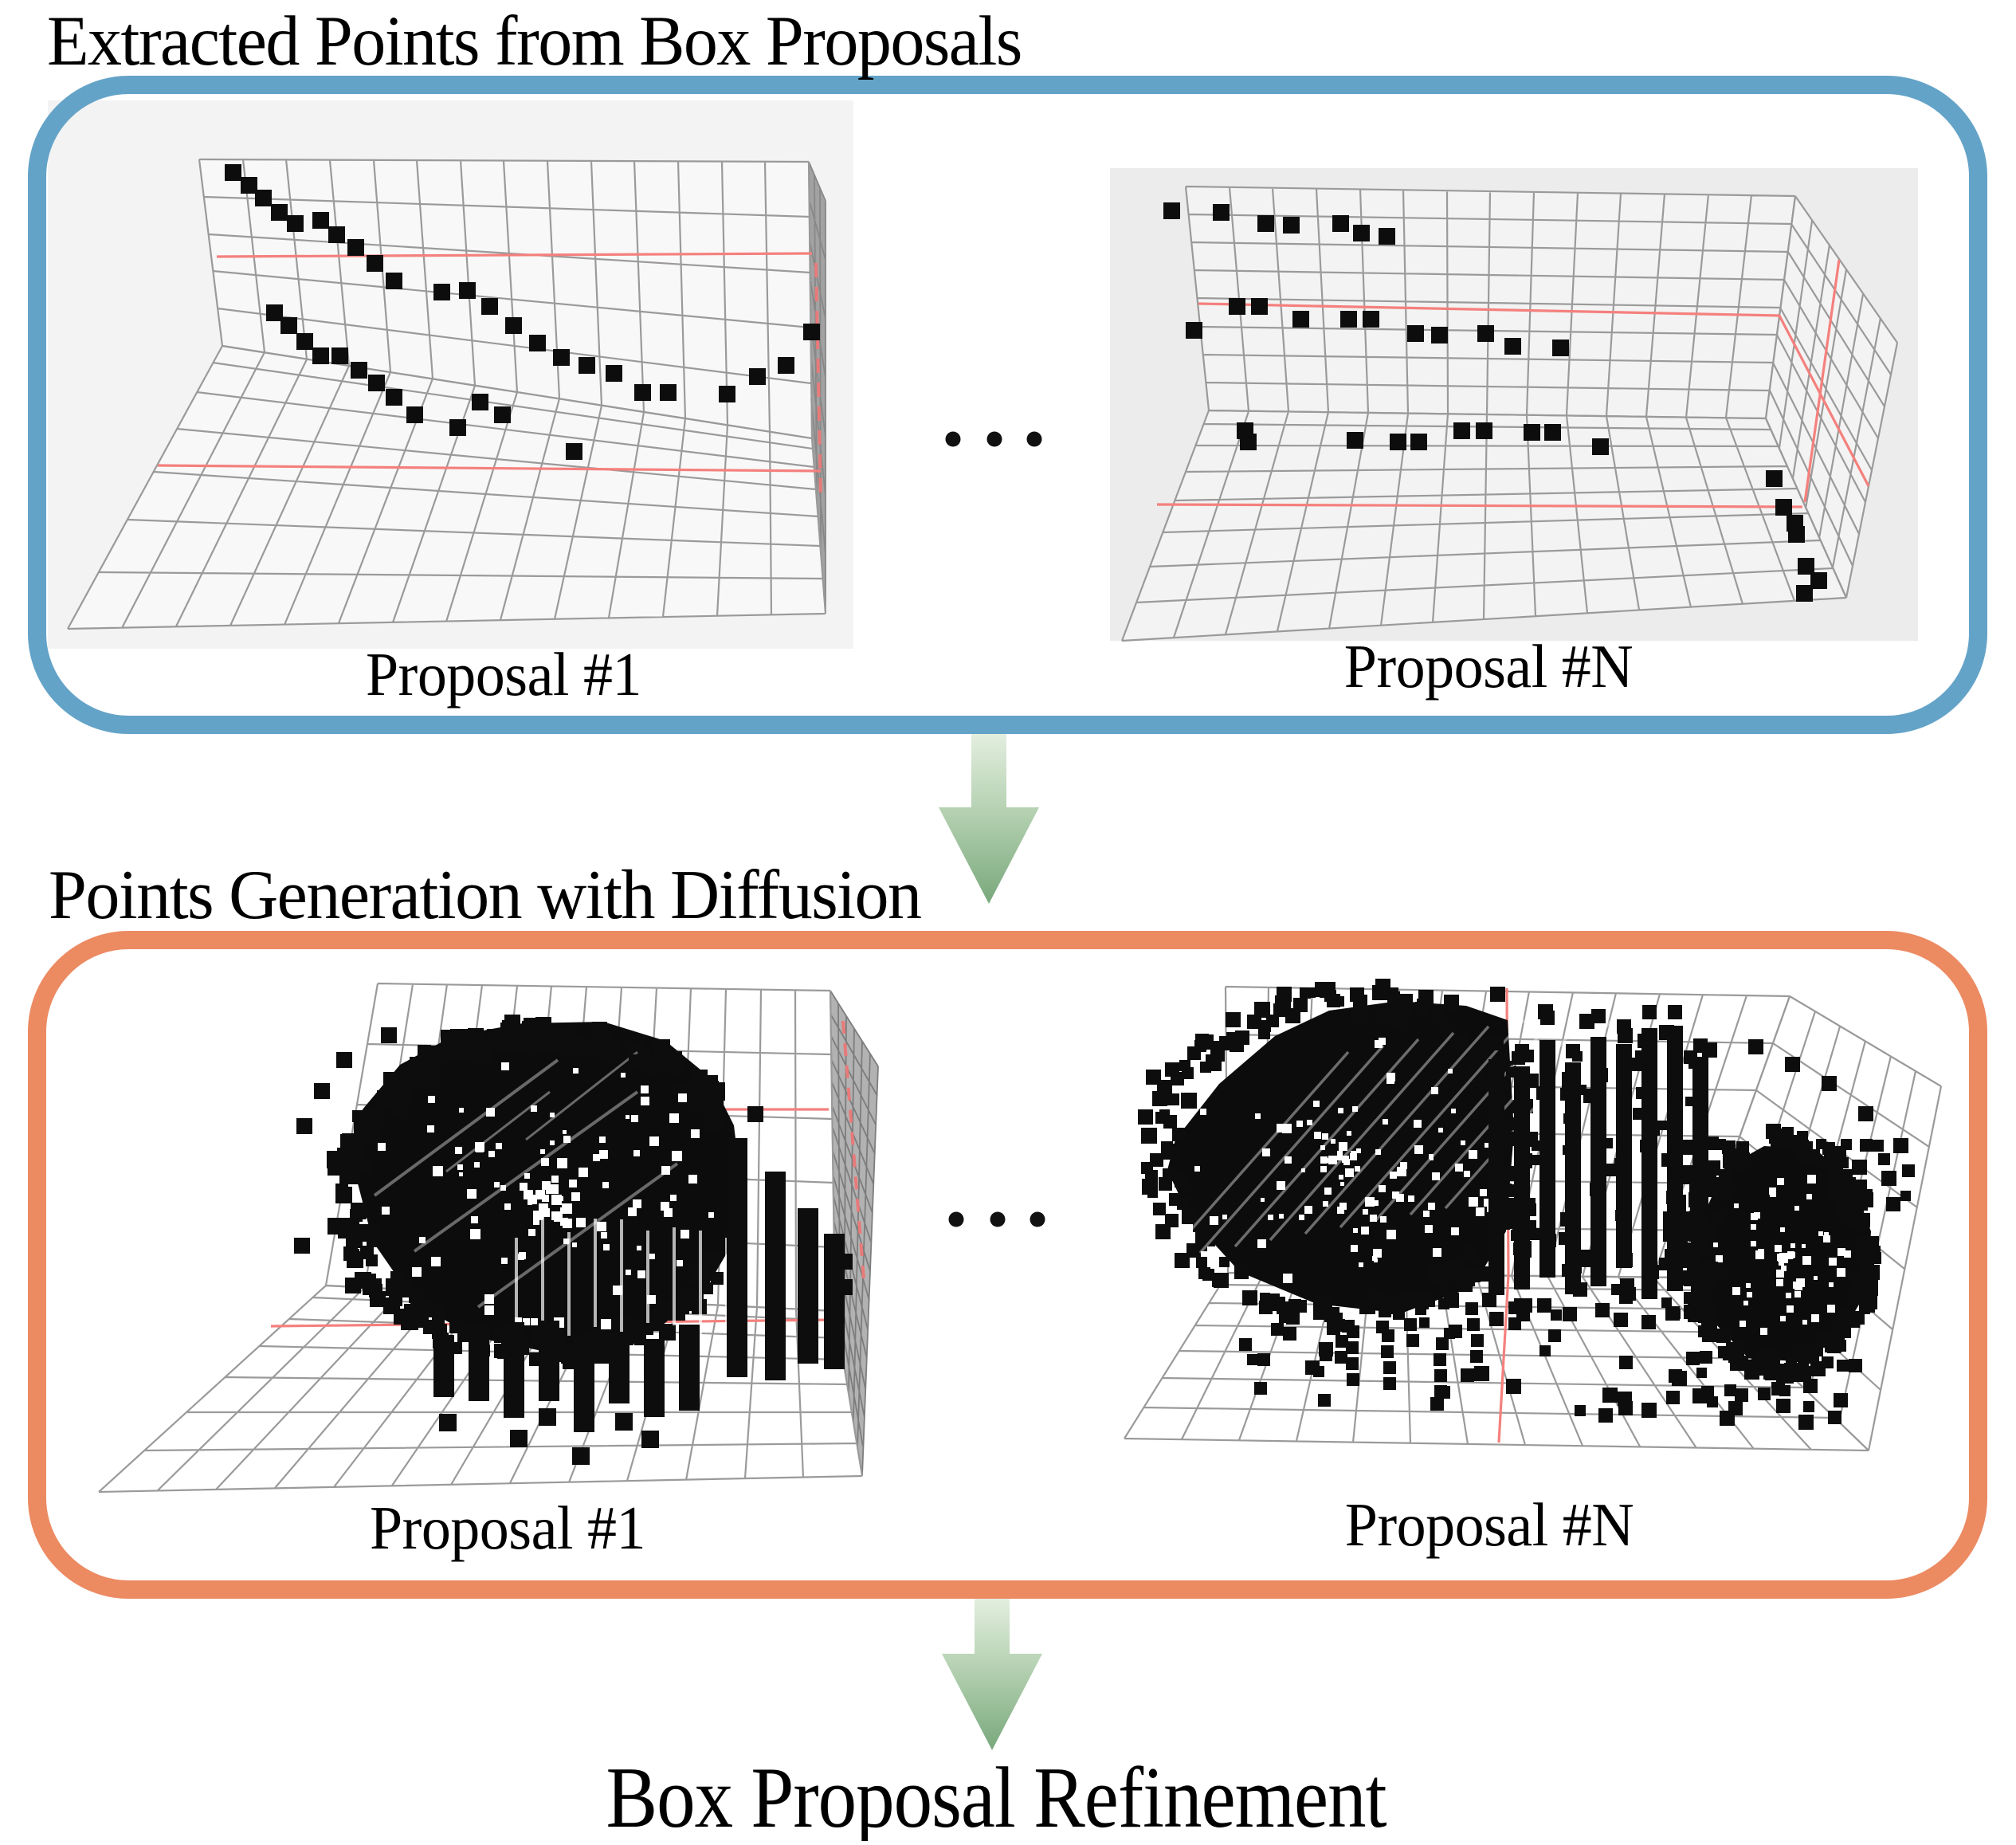 This screenshot has width=2016, height=1845. I want to click on svg-text: Box Proposal Refinement, so click(996, 1796).